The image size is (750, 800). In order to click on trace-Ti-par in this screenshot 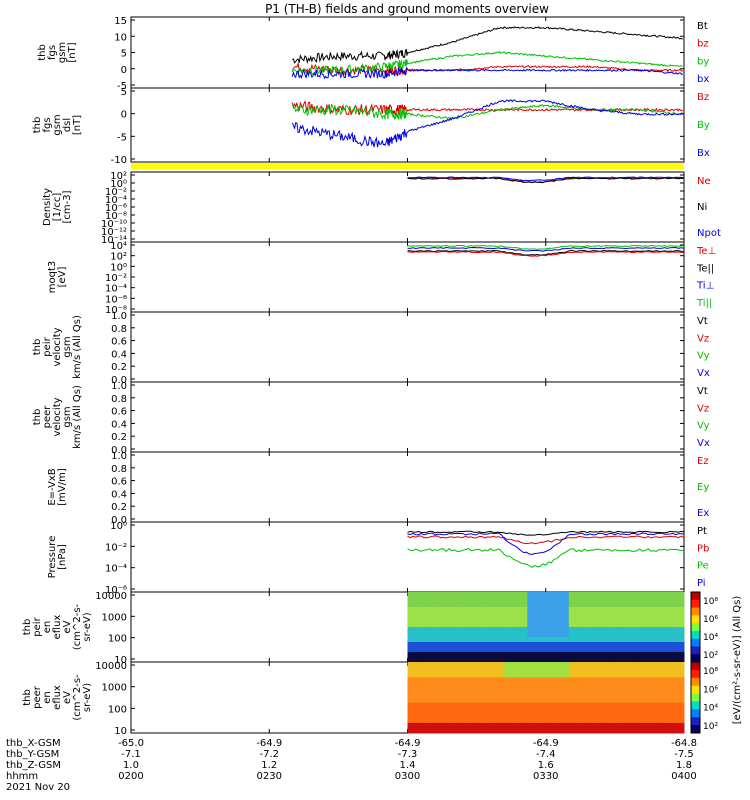, I will do `click(546, 247)`.